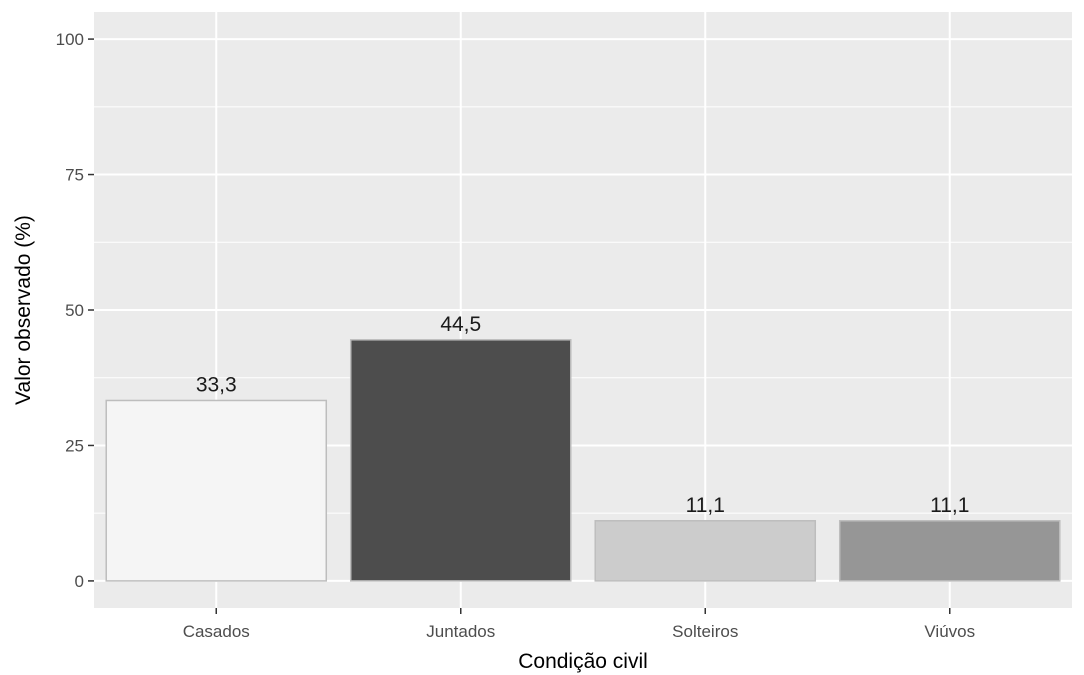 The image size is (1084, 675). I want to click on bar-value-label: 33,3, so click(216, 384).